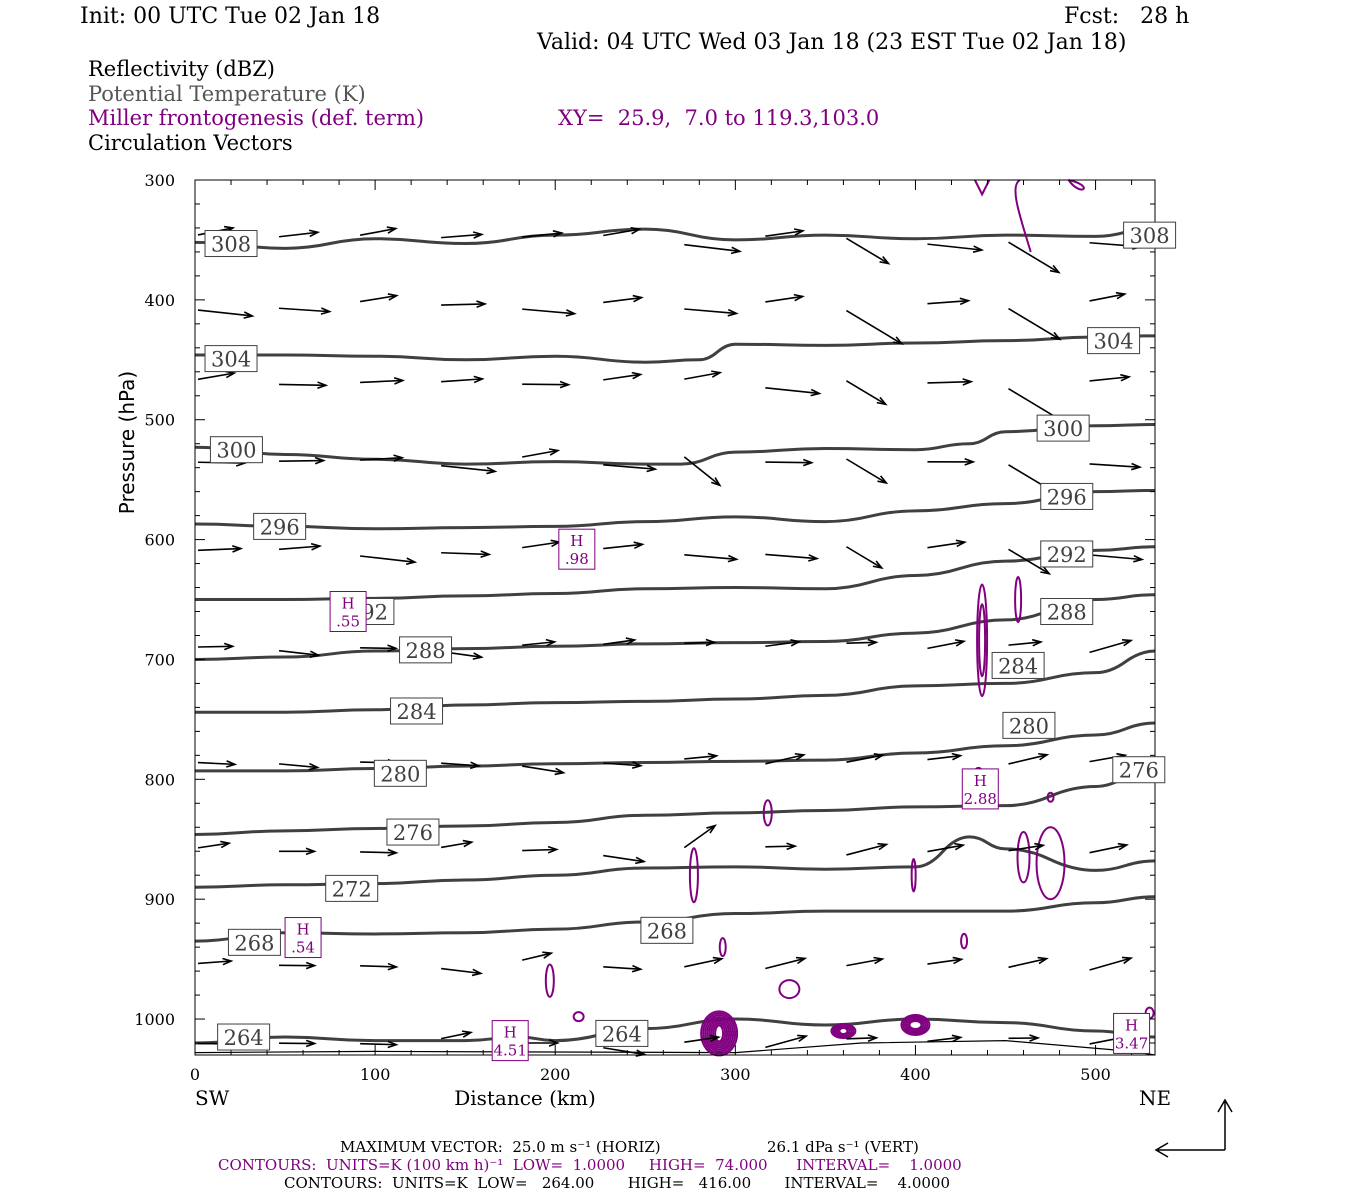 This screenshot has width=1350, height=1200. What do you see at coordinates (1114, 341) in the screenshot?
I see `theta-label-304: 304` at bounding box center [1114, 341].